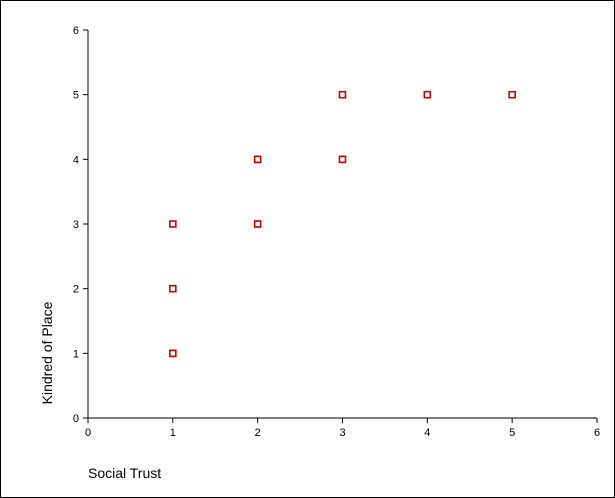 This screenshot has width=615, height=498. I want to click on x-ticks: 0 1 2 3 4 5 6, so click(342, 428).